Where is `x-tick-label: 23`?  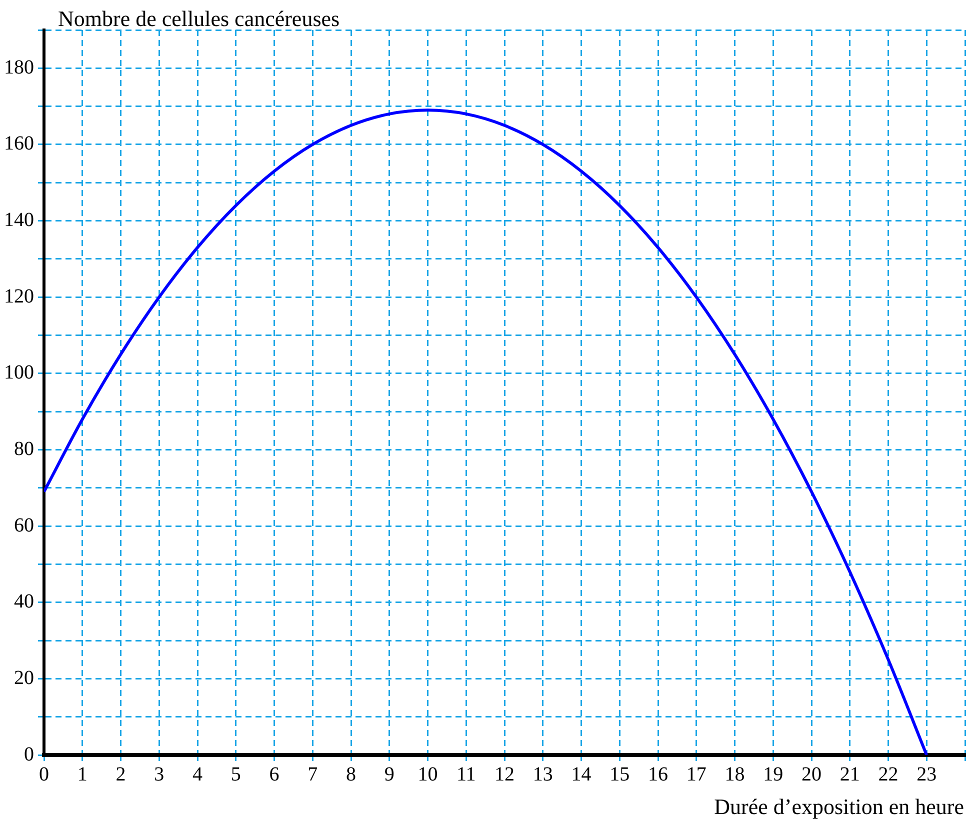 x-tick-label: 23 is located at coordinates (926, 774).